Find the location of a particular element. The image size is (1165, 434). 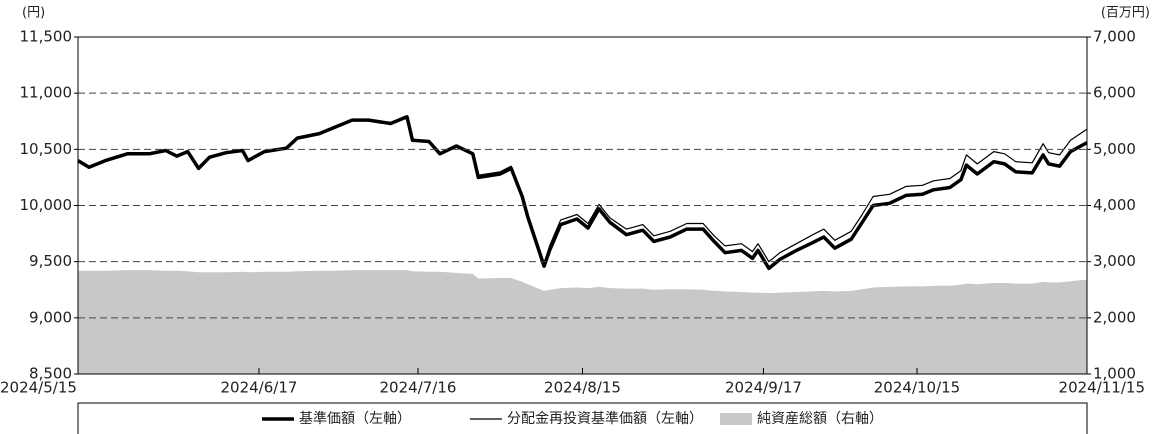

x-tick-label: 2024/7/16 is located at coordinates (418, 388).